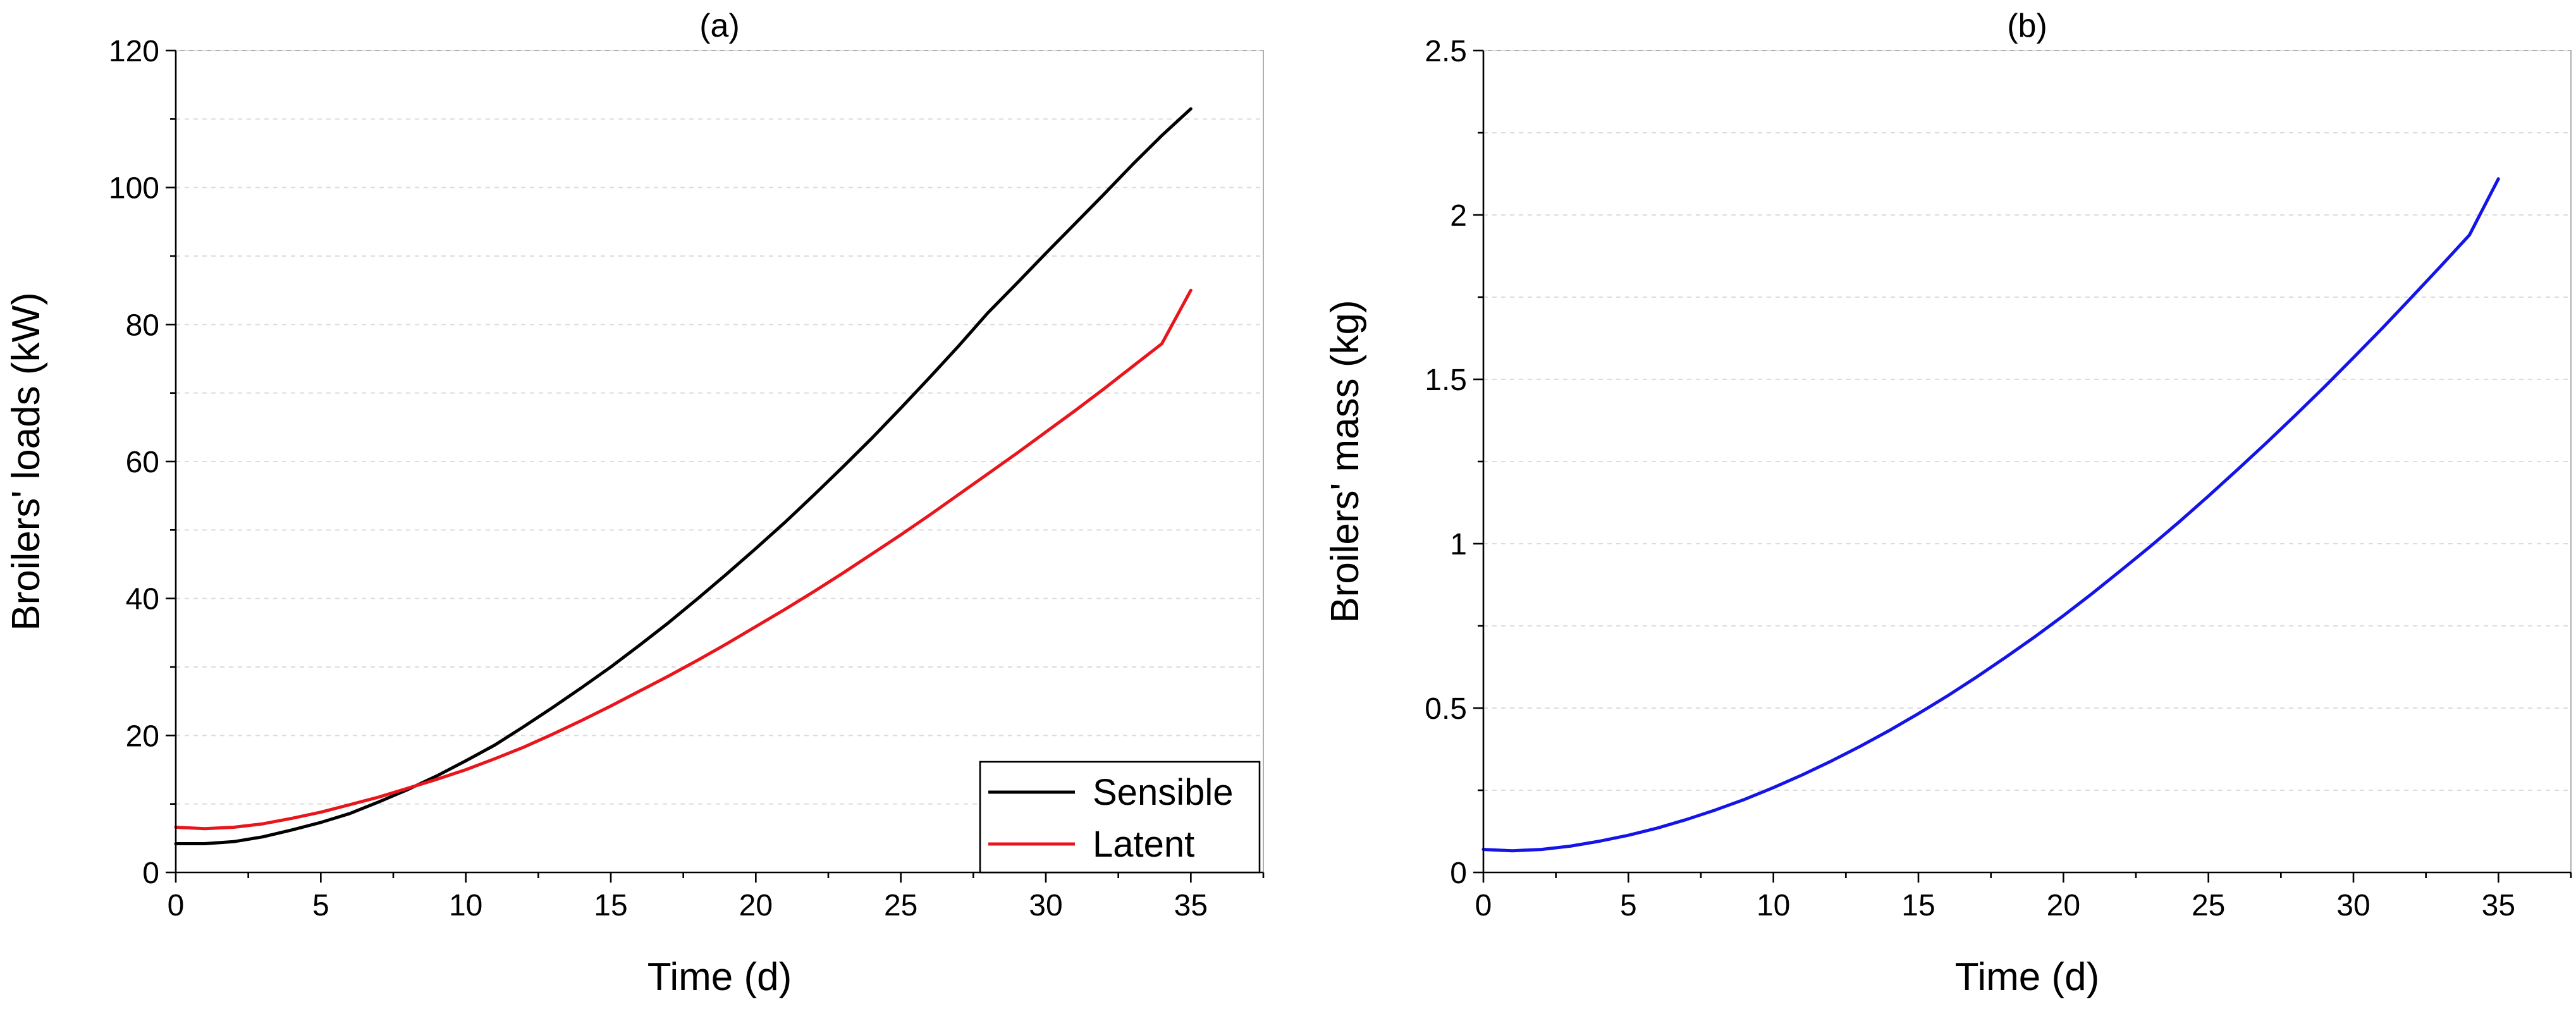  I want to click on y-tick-label: 0.5, so click(1446, 709).